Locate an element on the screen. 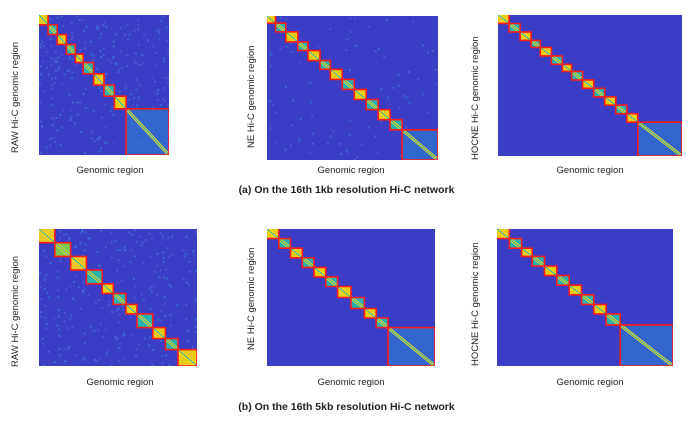 Image resolution: width=693 pixels, height=425 pixels. tad-boundary-upper is located at coordinates (356, 297).